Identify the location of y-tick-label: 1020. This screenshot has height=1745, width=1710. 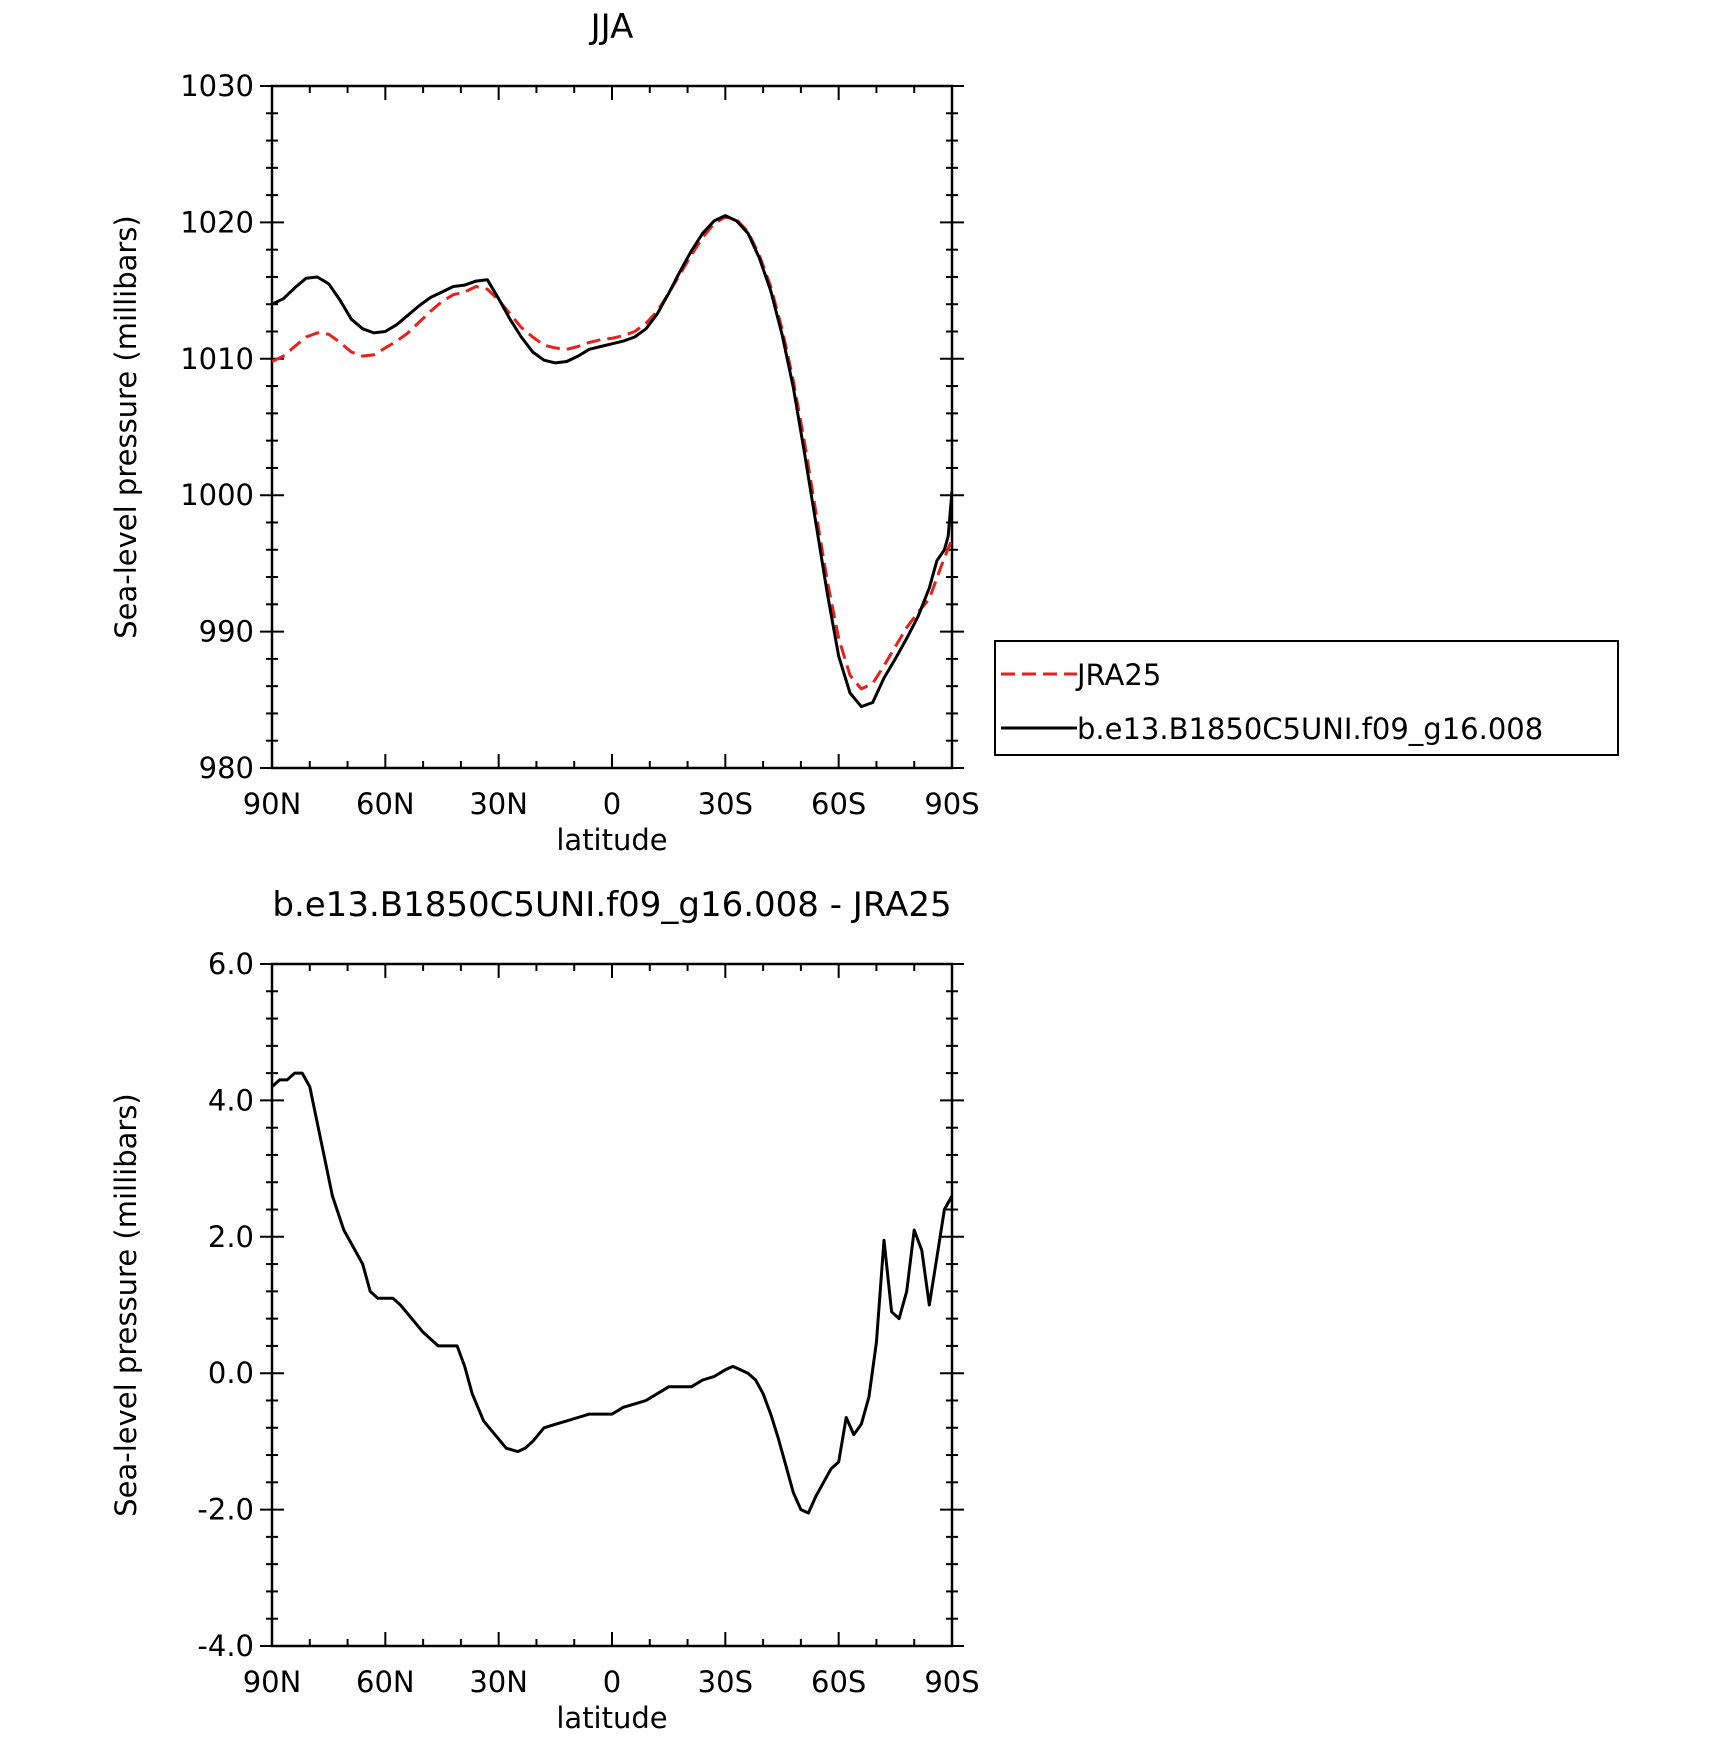
(217, 222).